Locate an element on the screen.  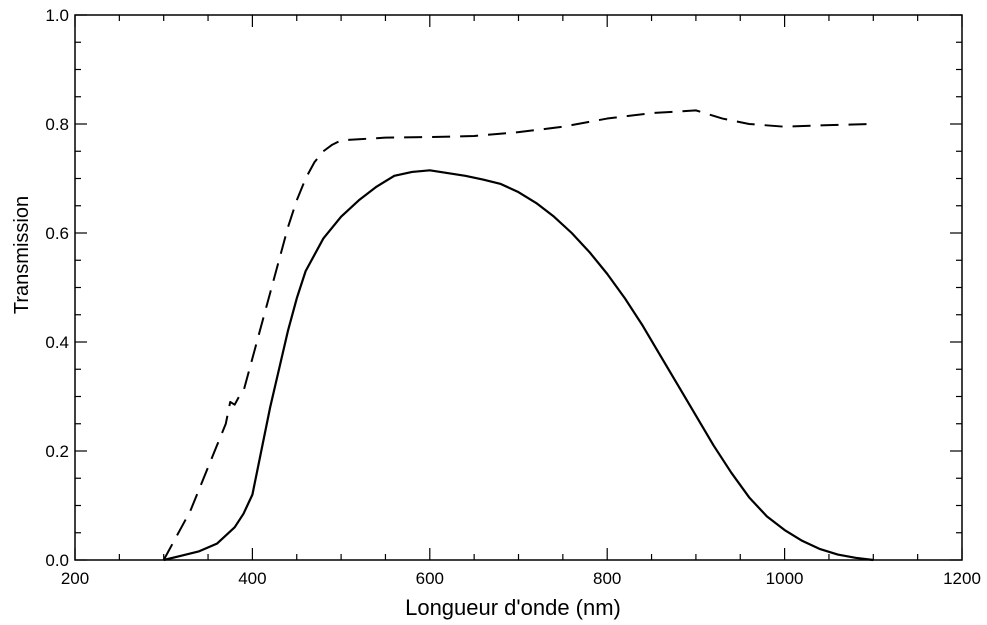
y-tick-label: 0.4 is located at coordinates (57, 342).